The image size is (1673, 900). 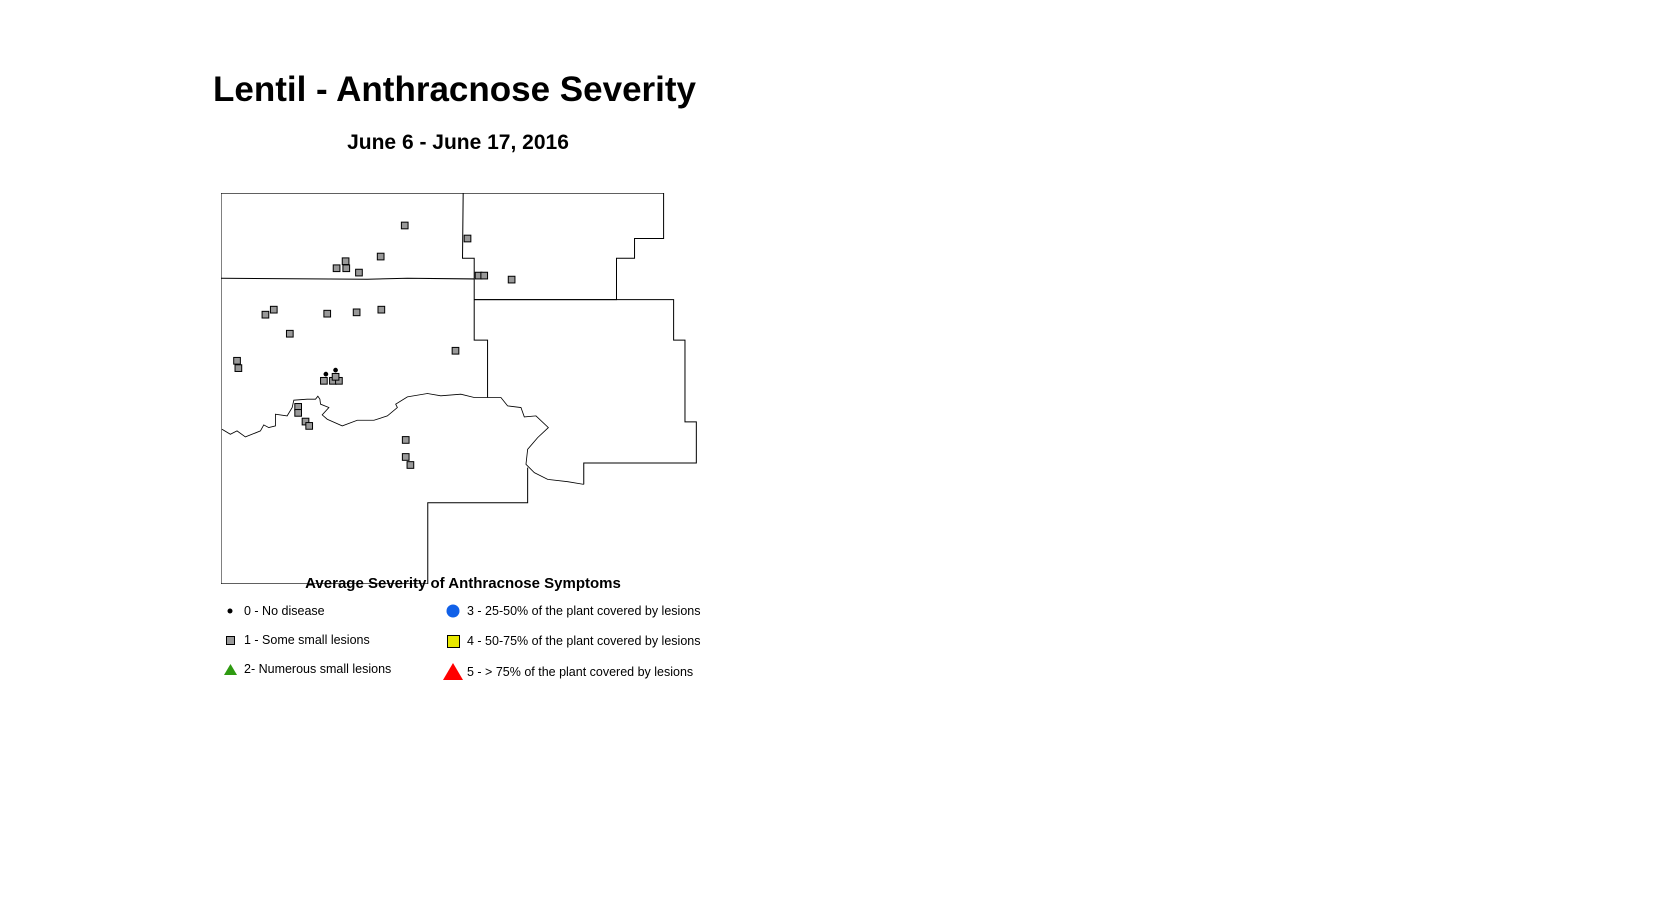 What do you see at coordinates (348, 278) in the screenshot?
I see `county-boundary-line` at bounding box center [348, 278].